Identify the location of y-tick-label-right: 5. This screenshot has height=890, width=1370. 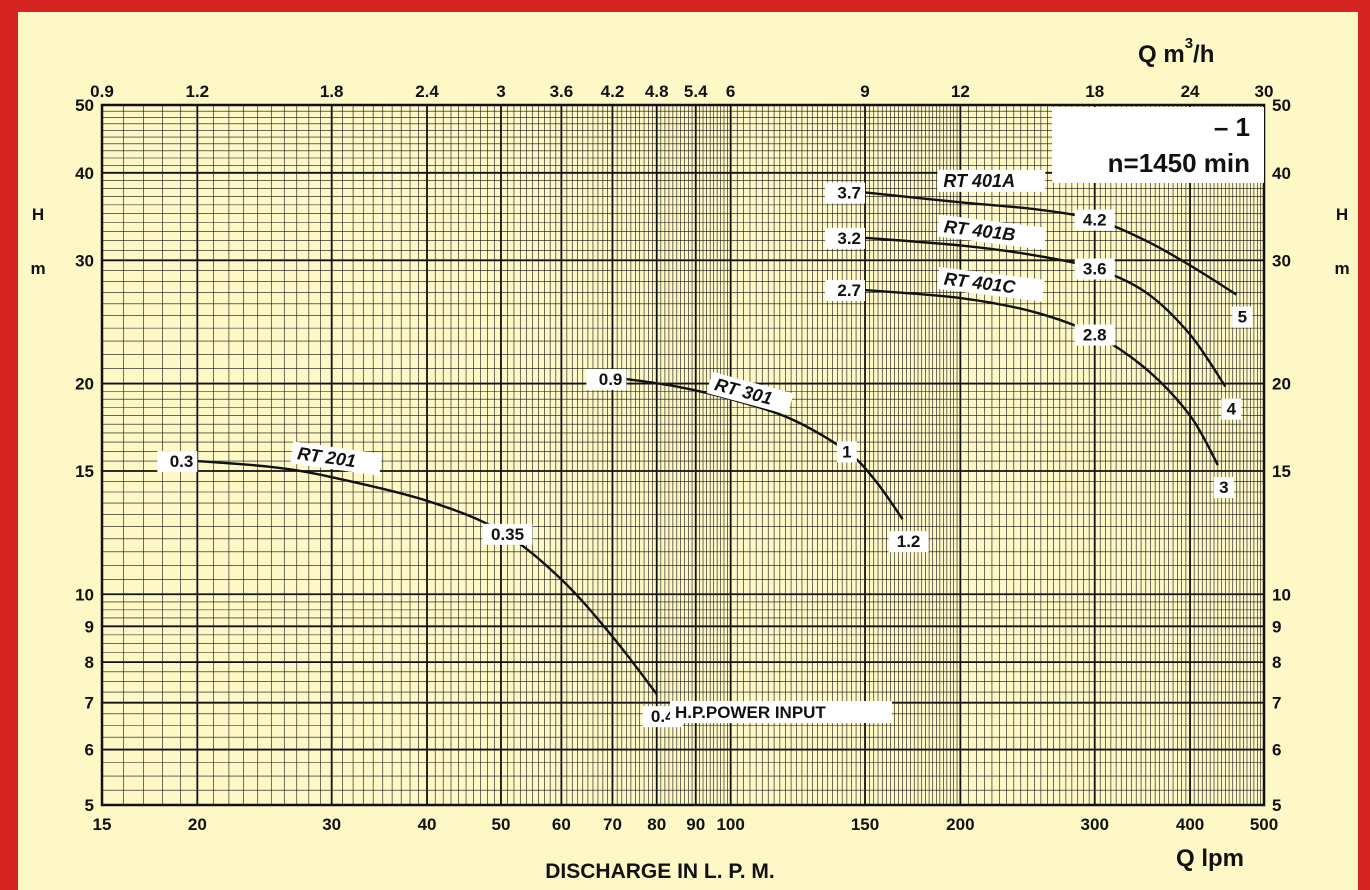
(1276, 805).